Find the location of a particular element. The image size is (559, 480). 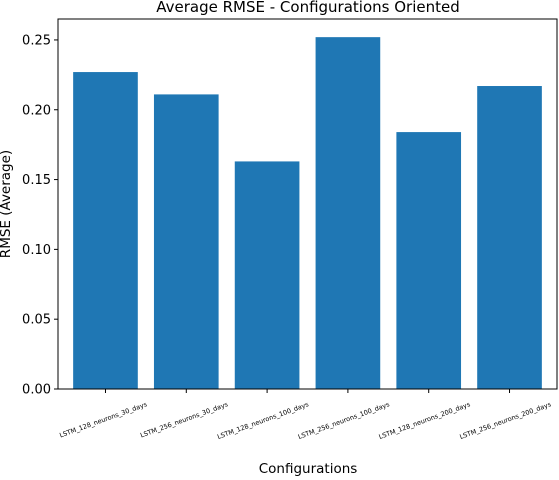

y-tick-label: 0.25 is located at coordinates (36, 40).